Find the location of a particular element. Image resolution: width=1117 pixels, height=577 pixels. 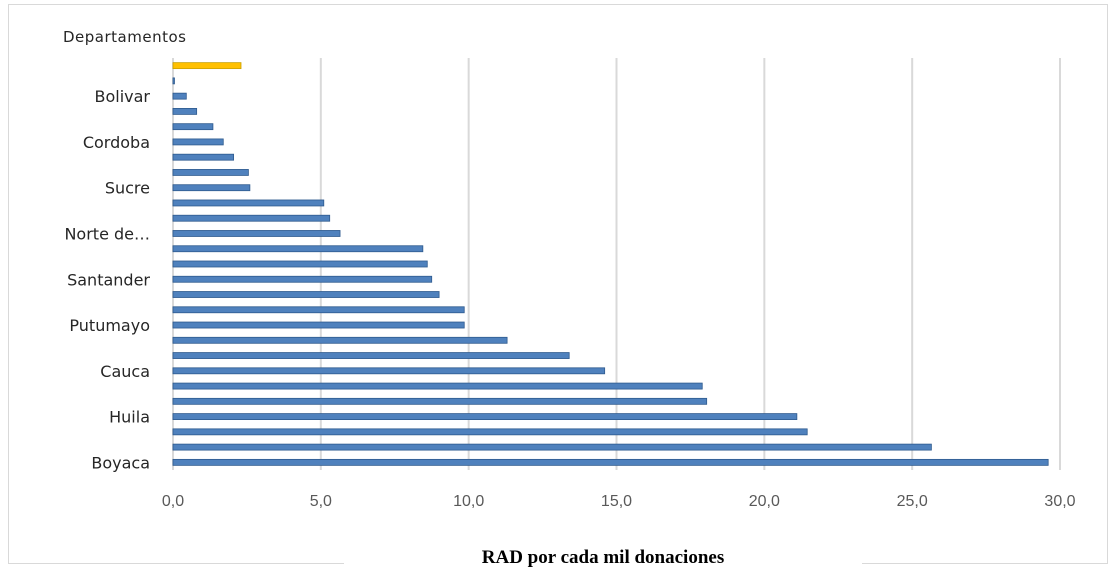

category-label: Cauca is located at coordinates (125, 371).